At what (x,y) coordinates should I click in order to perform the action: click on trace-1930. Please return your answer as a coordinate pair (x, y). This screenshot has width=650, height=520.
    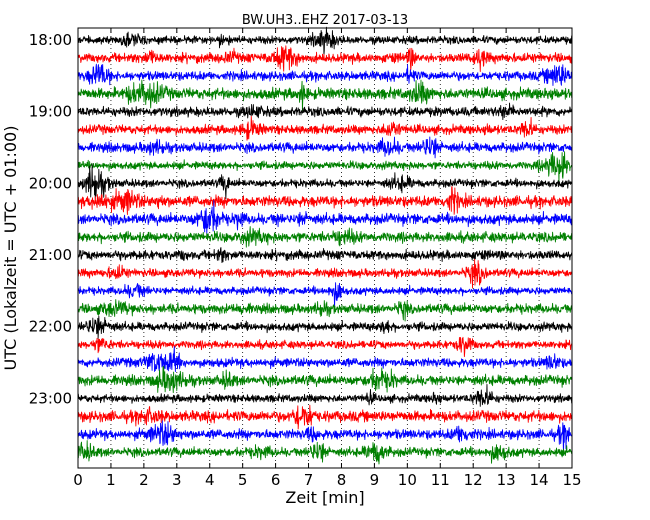
    Looking at the image, I should click on (325, 147).